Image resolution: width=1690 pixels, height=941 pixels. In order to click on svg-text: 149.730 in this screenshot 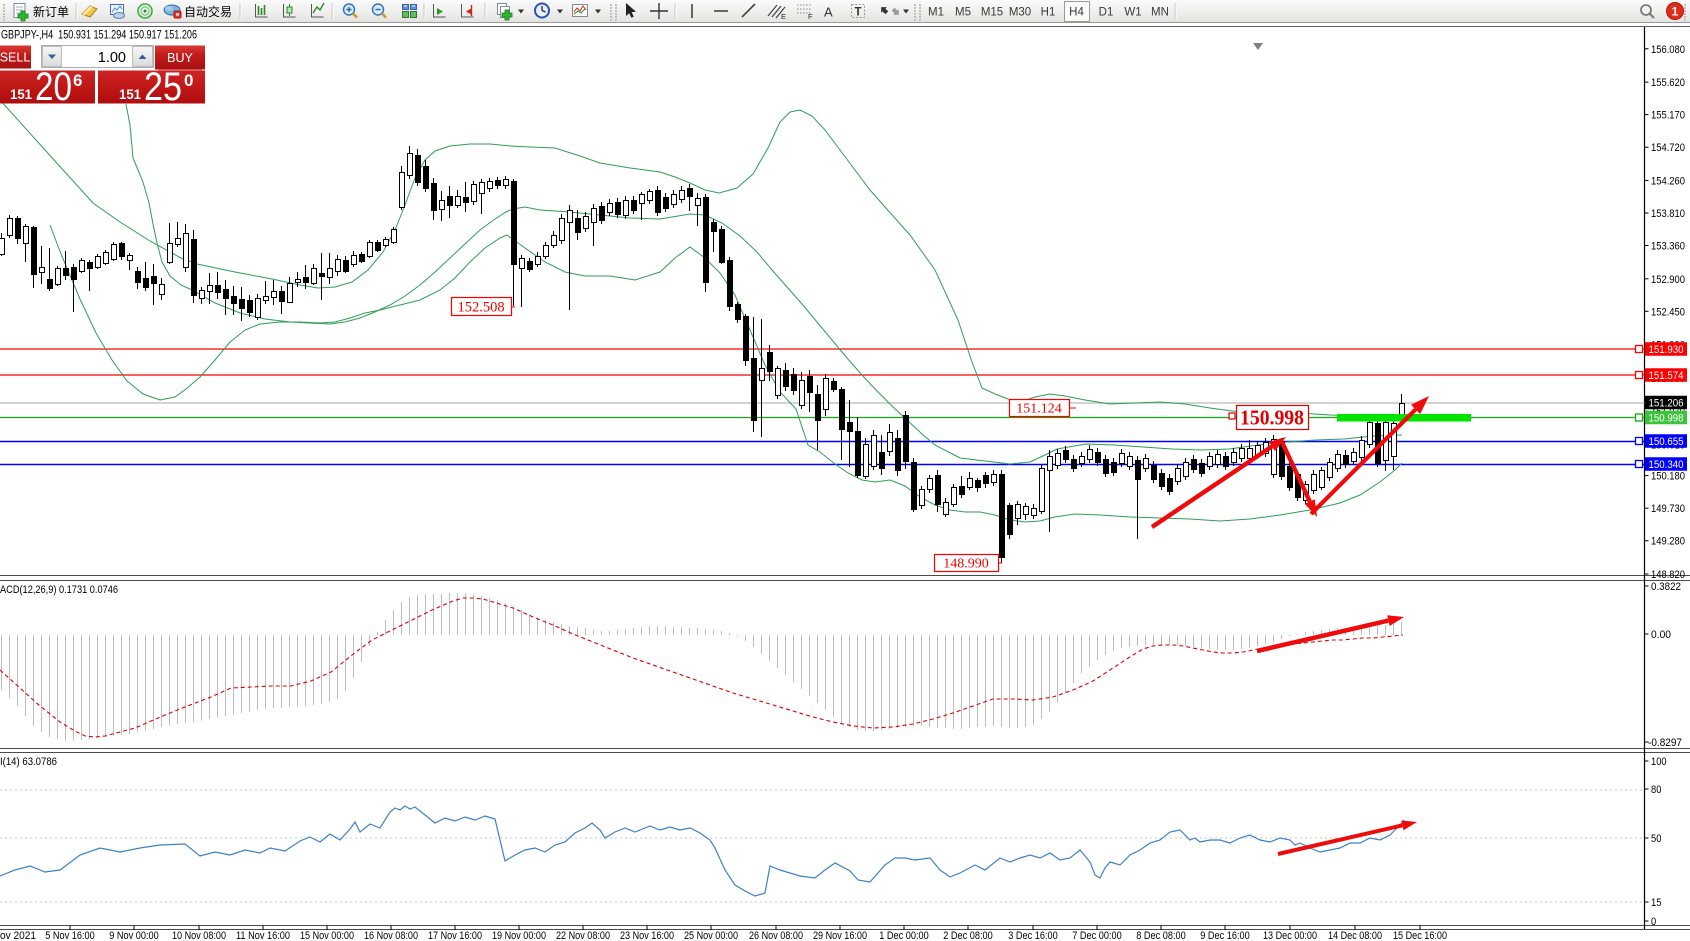, I will do `click(1668, 509)`.